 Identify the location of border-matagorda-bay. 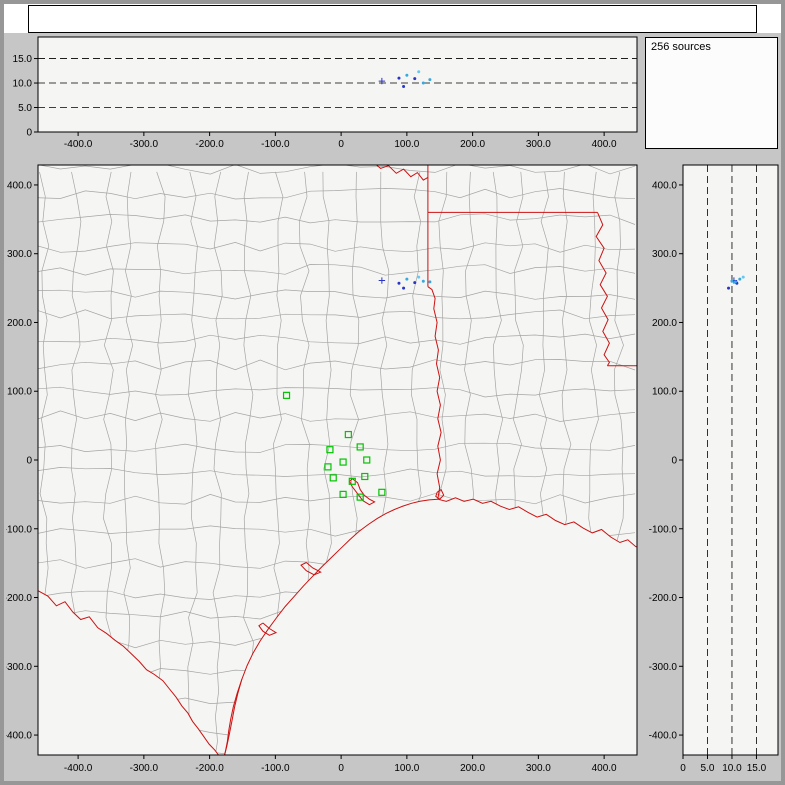
(311, 569).